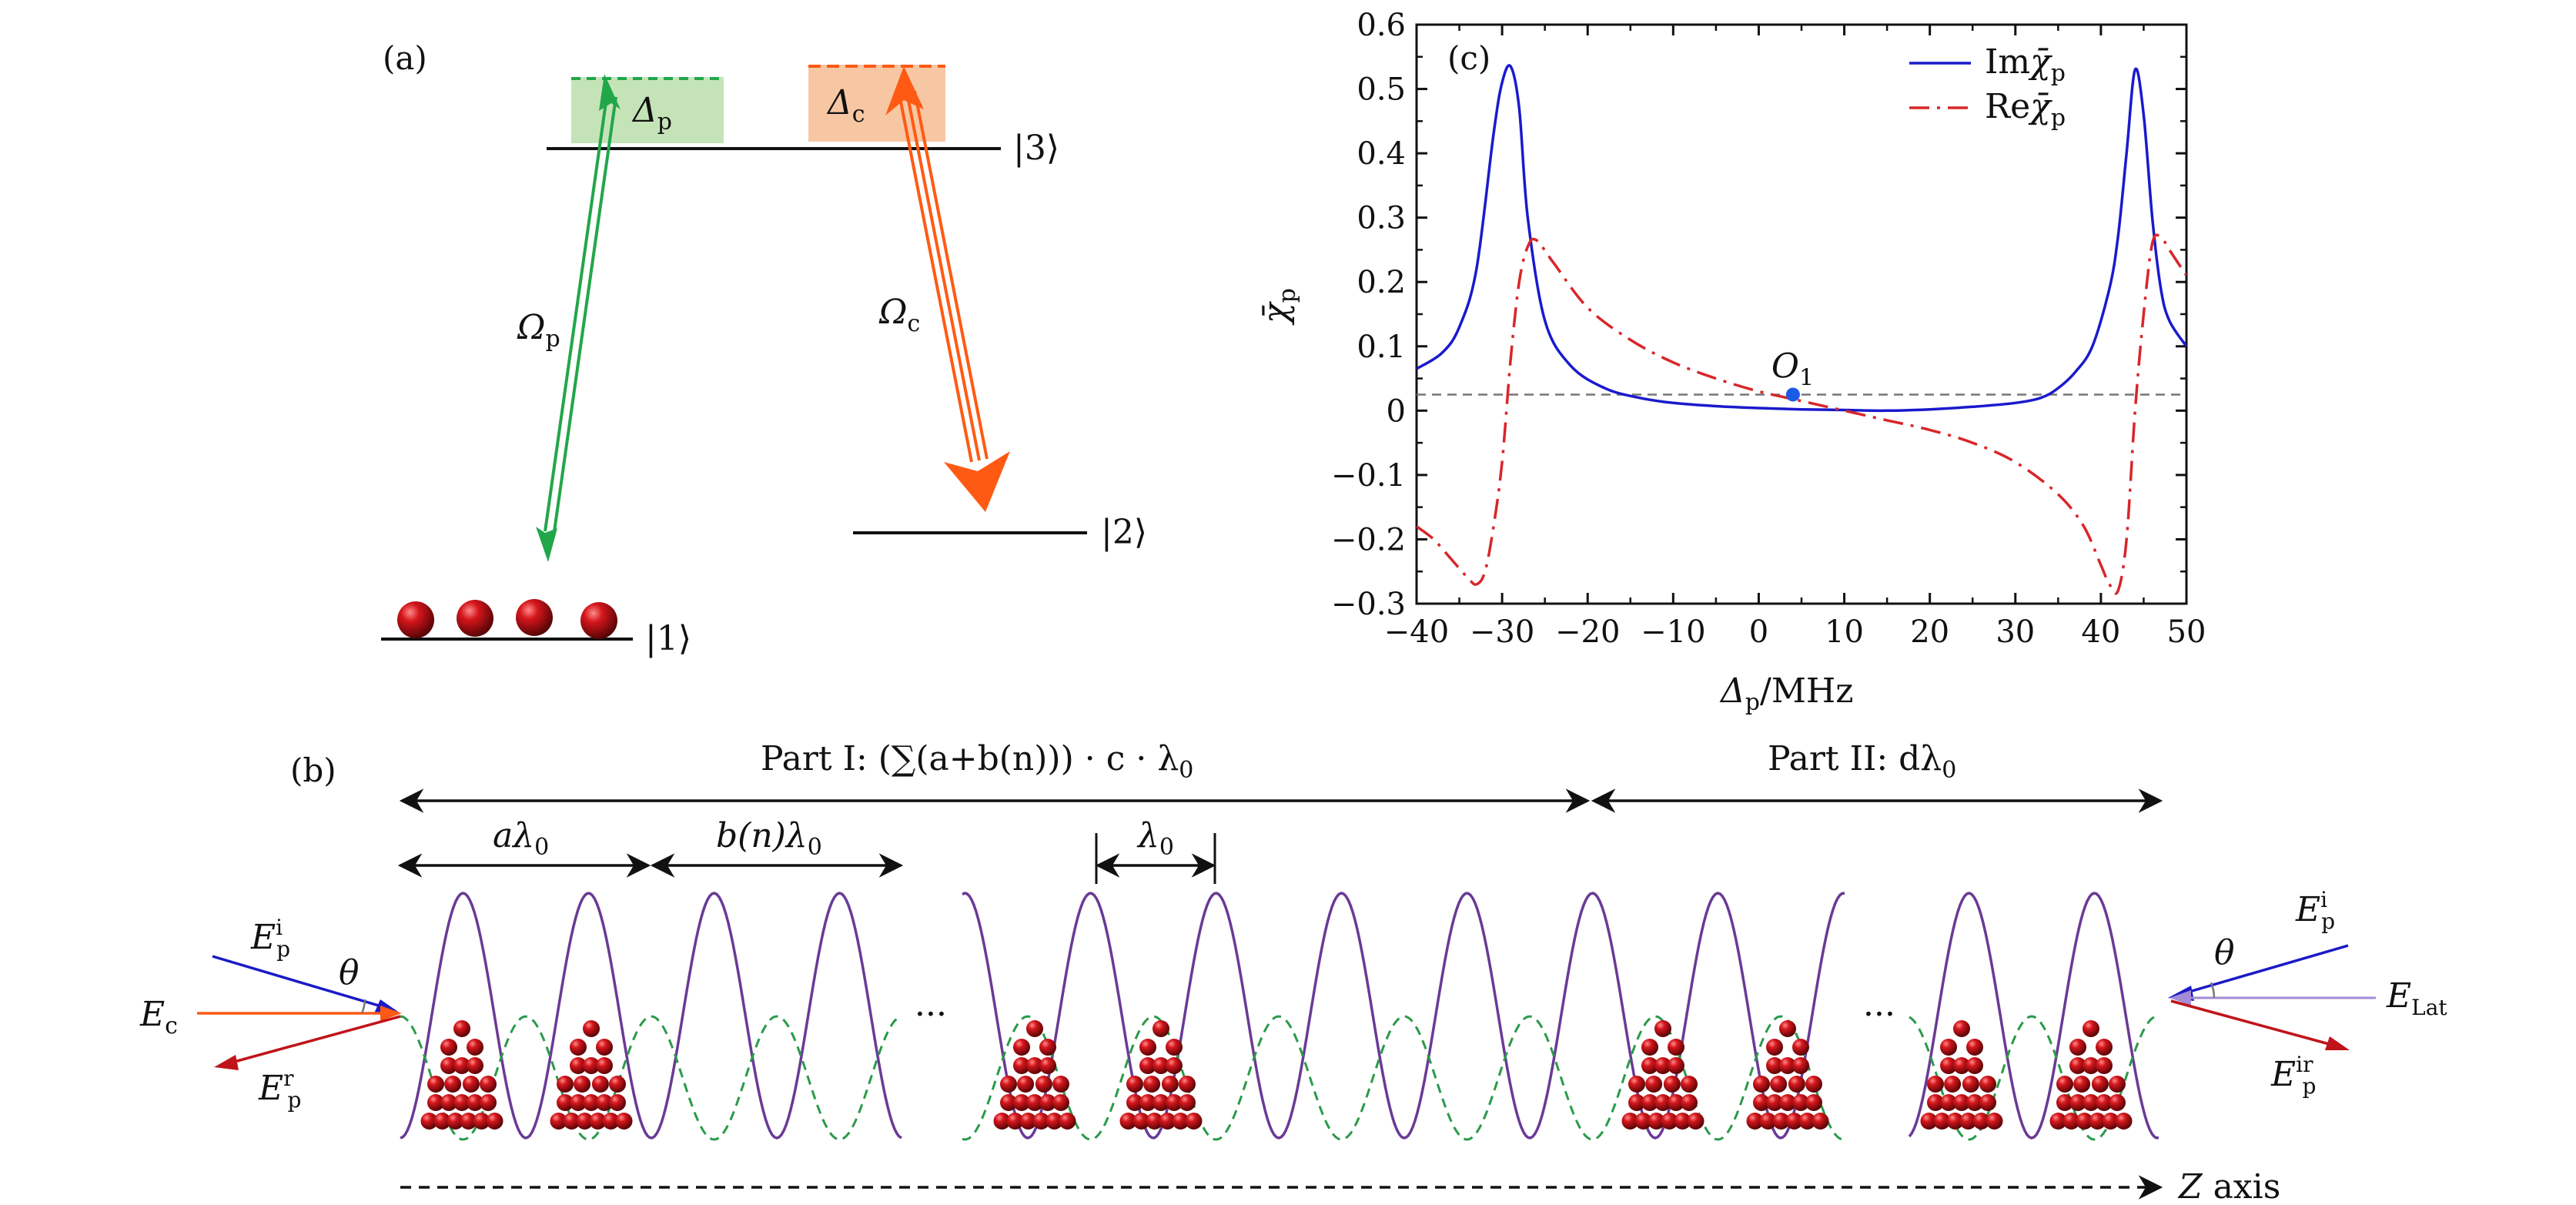 This screenshot has width=2576, height=1205. What do you see at coordinates (300, 1013) in the screenshot?
I see `left-beams` at bounding box center [300, 1013].